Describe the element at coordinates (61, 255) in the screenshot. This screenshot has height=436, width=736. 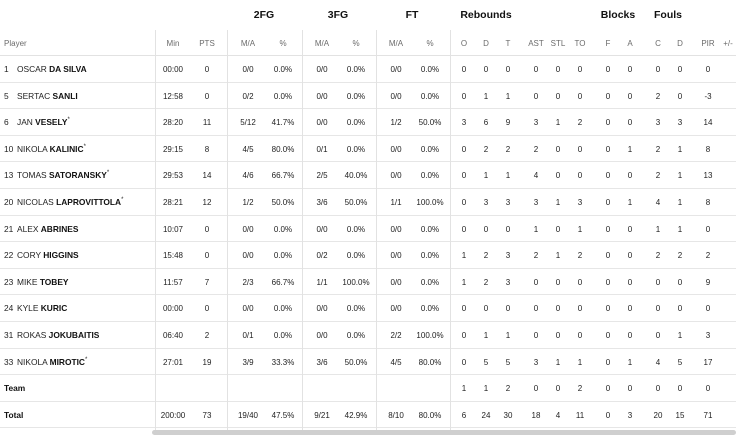
I see `player-last-name: HIGGINS` at that location.